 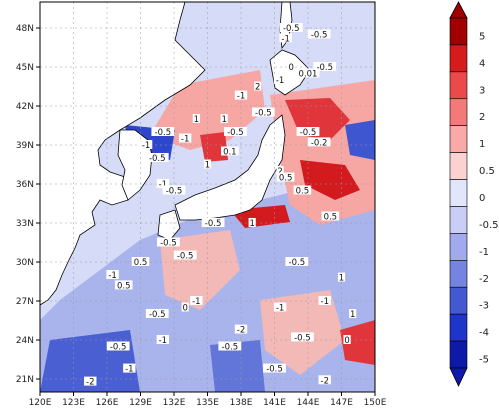 What do you see at coordinates (484, 333) in the screenshot?
I see `colorbar-label: -4` at bounding box center [484, 333].